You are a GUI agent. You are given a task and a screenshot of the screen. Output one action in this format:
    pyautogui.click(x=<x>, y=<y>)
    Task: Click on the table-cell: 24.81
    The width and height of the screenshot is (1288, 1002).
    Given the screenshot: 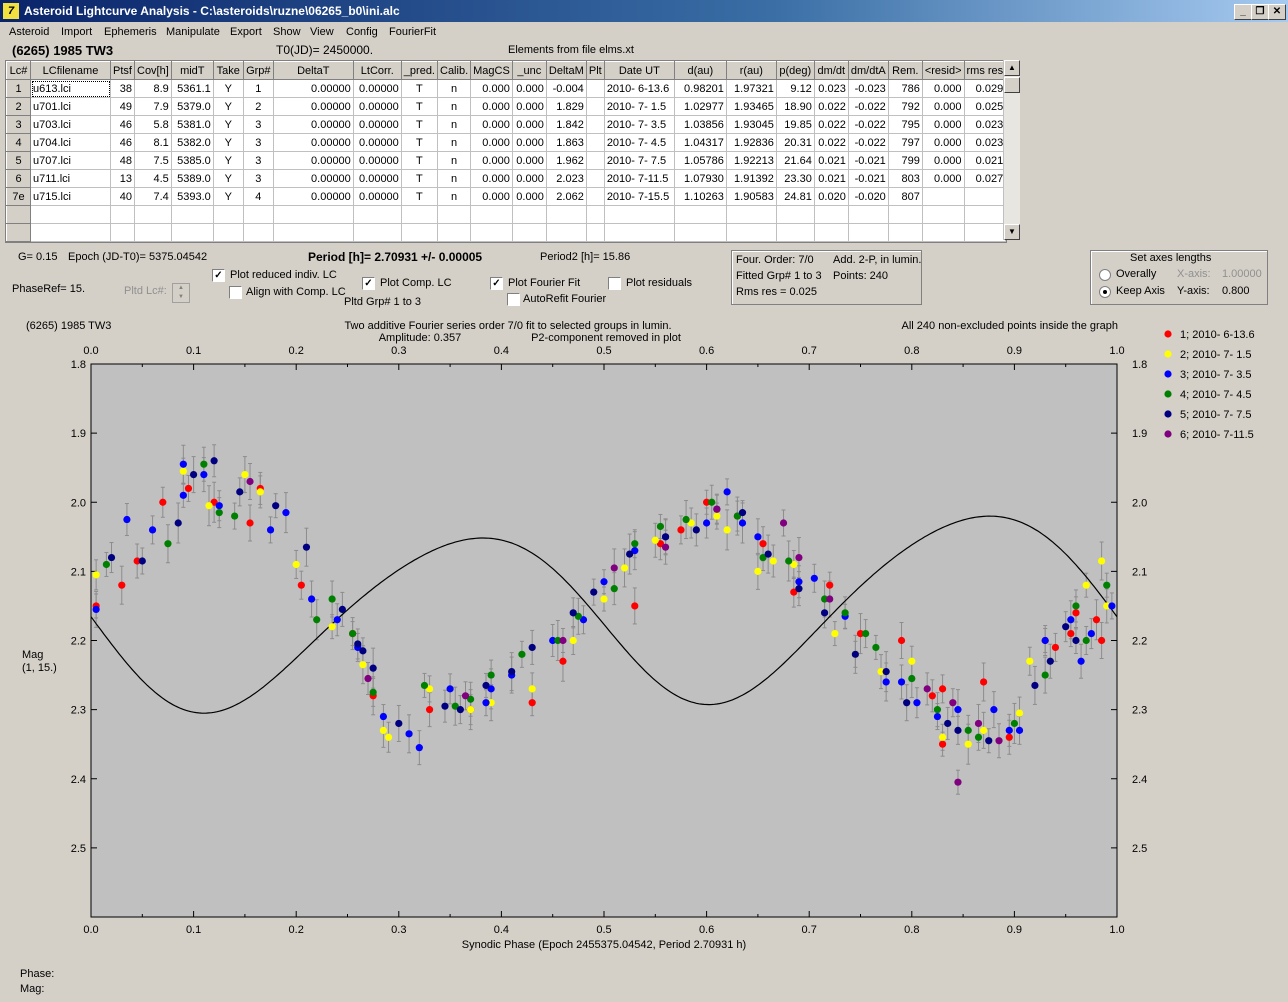 What is the action you would take?
    pyautogui.click(x=795, y=196)
    